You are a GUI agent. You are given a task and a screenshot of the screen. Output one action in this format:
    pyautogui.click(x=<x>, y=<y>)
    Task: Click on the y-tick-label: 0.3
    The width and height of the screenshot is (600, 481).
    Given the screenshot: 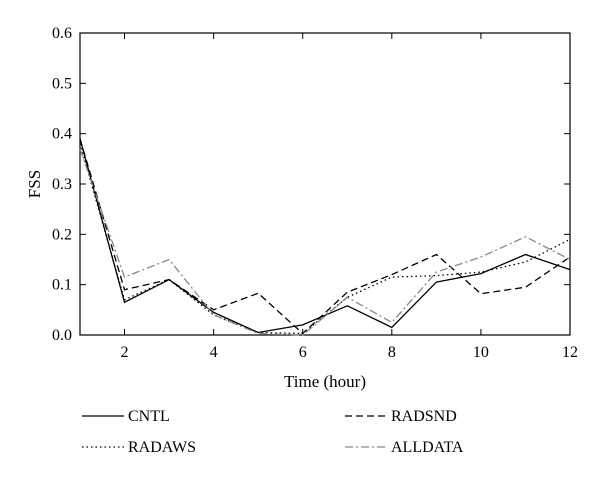 What is the action you would take?
    pyautogui.click(x=62, y=184)
    